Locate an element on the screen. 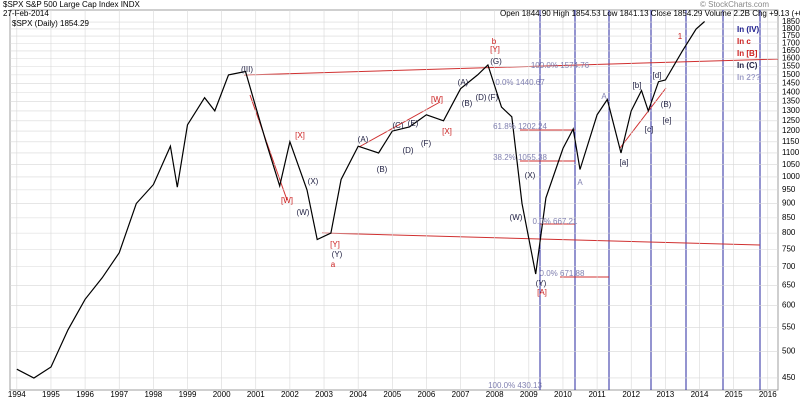  wave-label: (G) is located at coordinates (496, 61).